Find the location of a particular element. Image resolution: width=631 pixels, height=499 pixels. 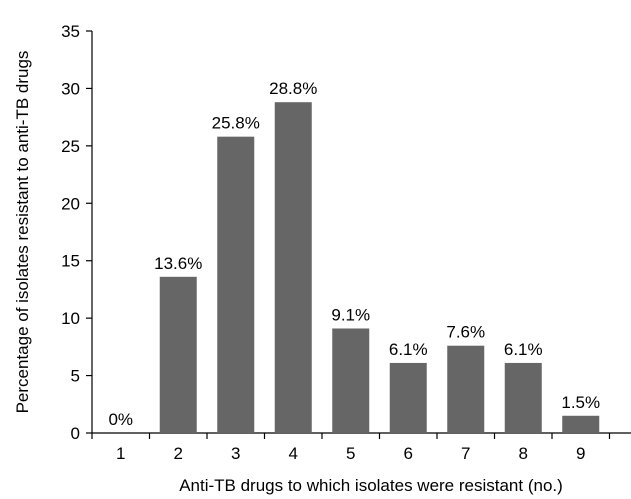

x-tick-label: 7 is located at coordinates (465, 453).